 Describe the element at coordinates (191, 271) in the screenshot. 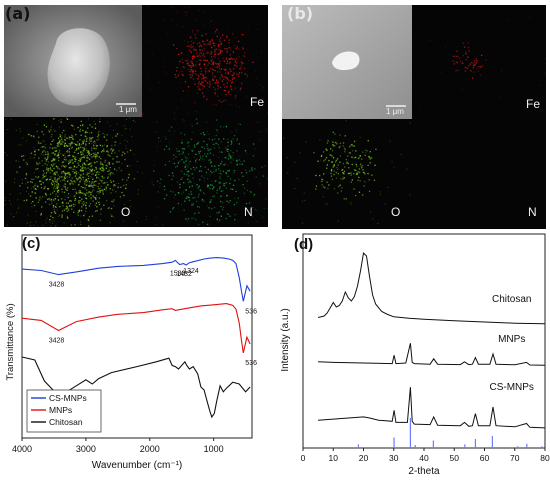

I see `ftir-peak-label: 1324` at that location.